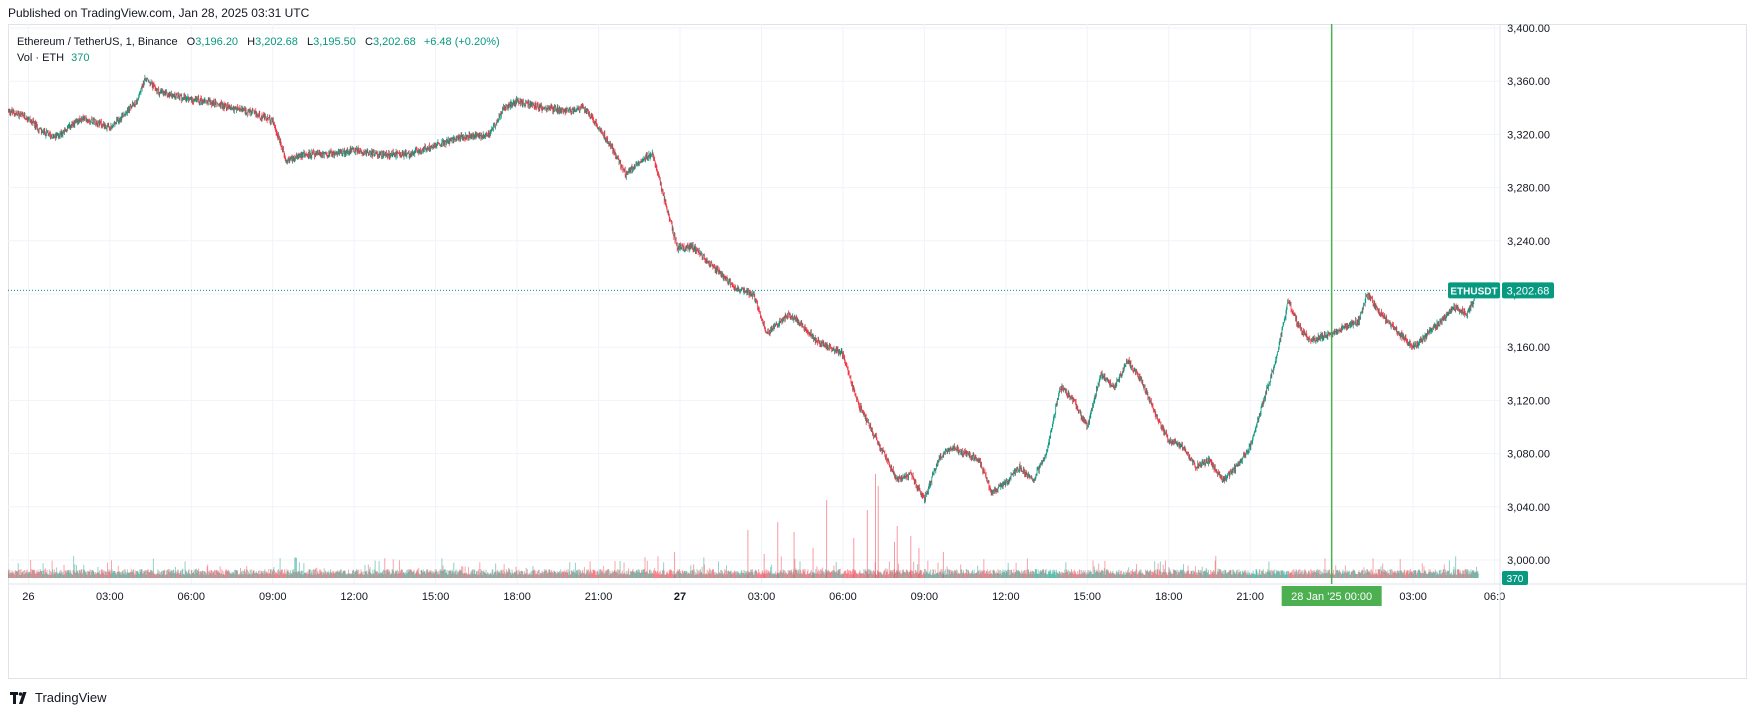  I want to click on volume-bars, so click(743, 566).